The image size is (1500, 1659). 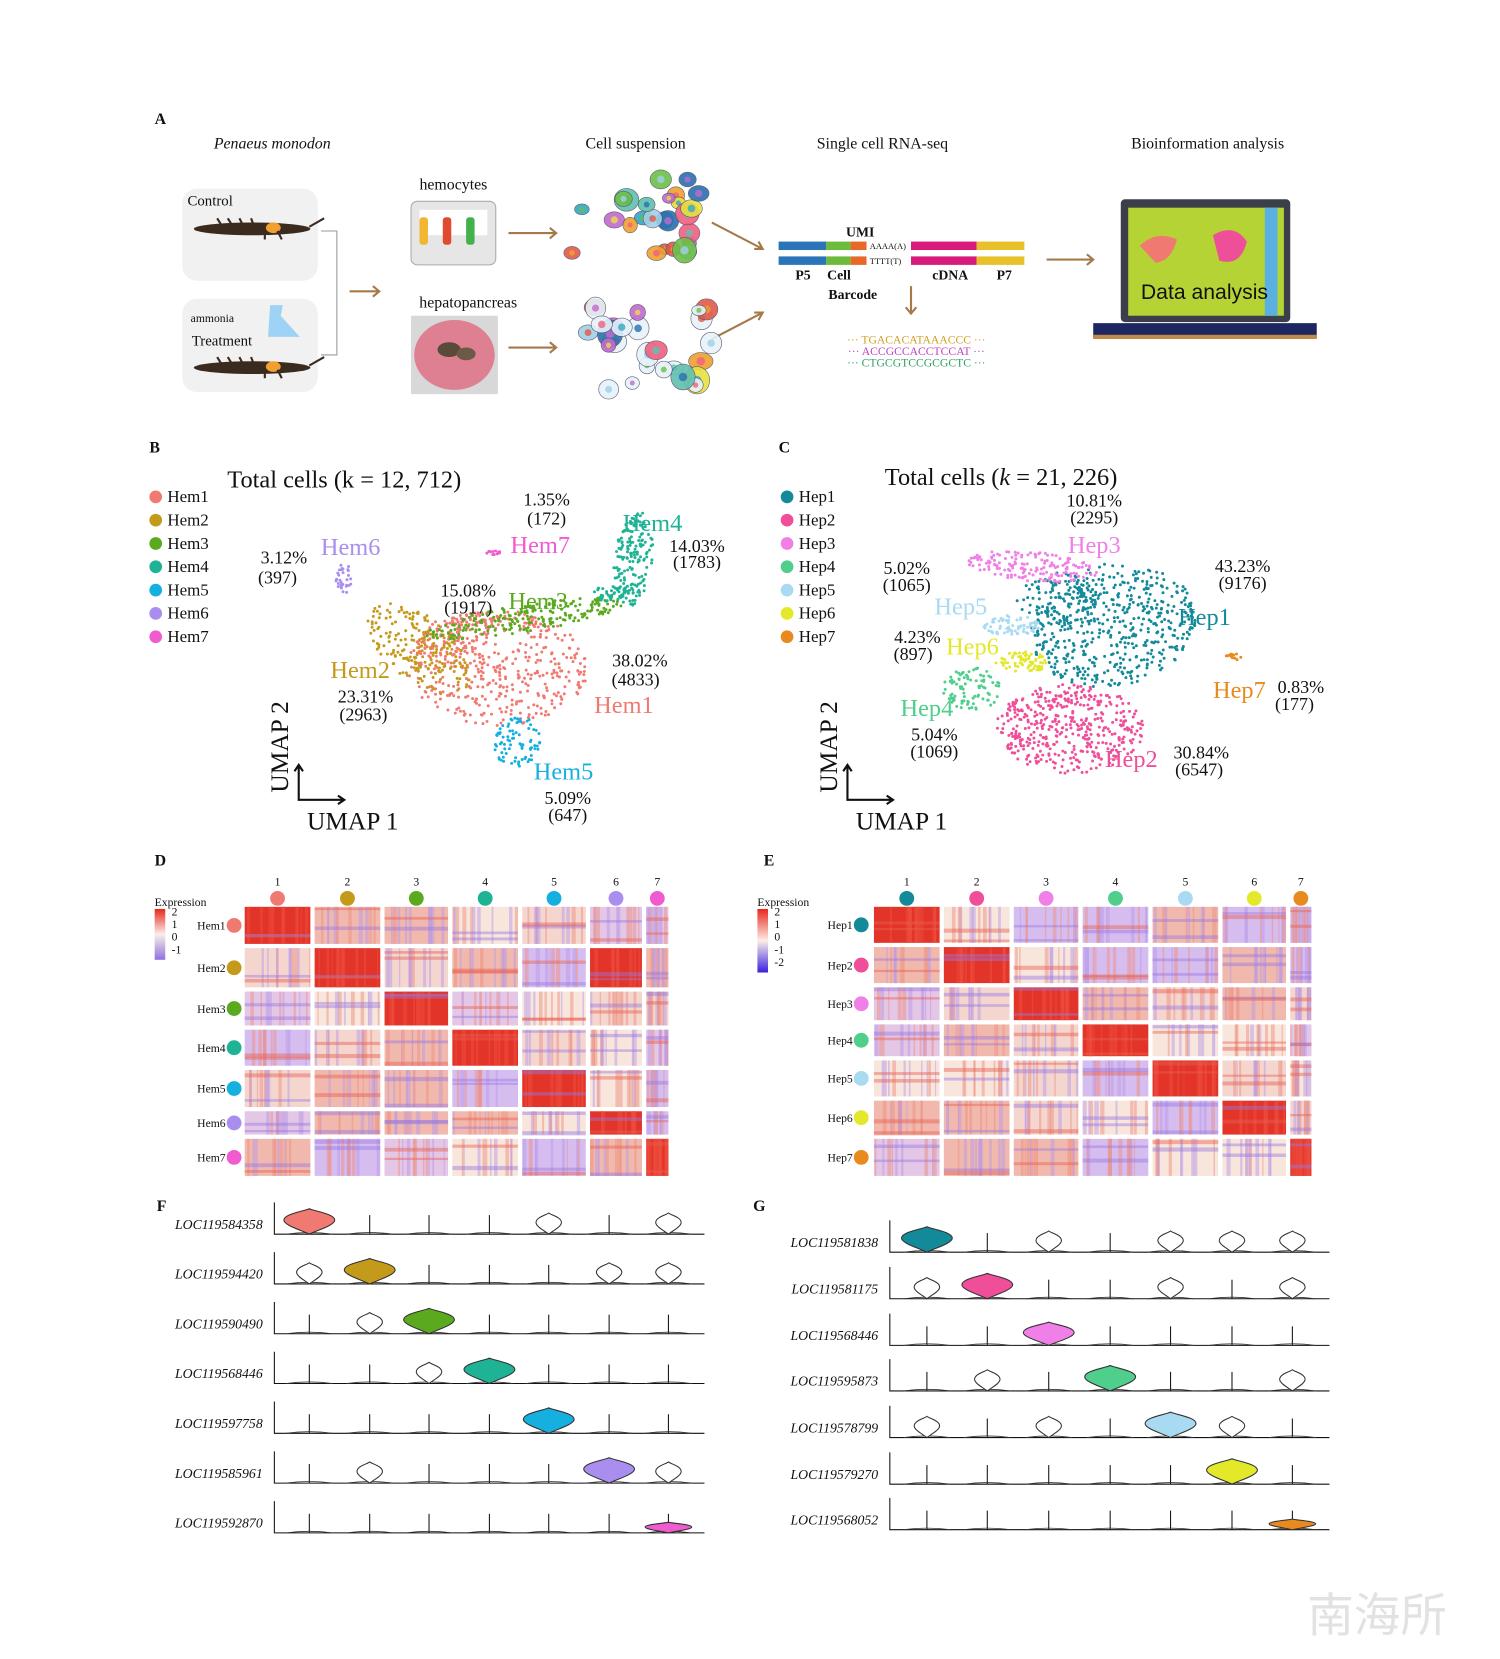 I want to click on column-label: 6, so click(x=1254, y=882).